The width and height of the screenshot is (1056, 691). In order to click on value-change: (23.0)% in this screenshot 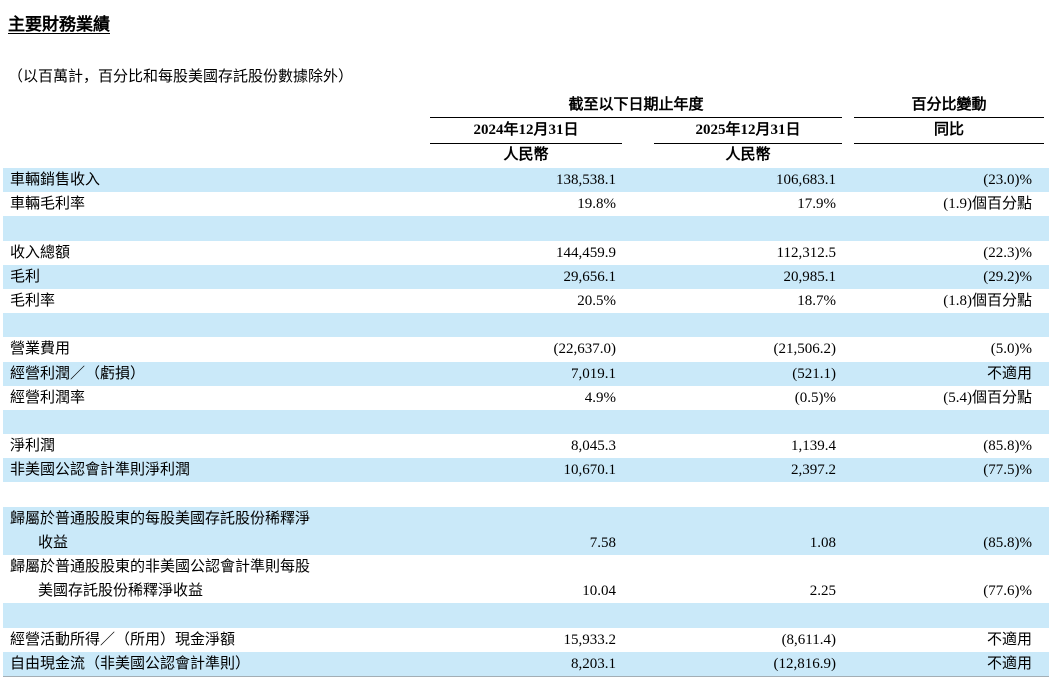, I will do `click(1007, 180)`.